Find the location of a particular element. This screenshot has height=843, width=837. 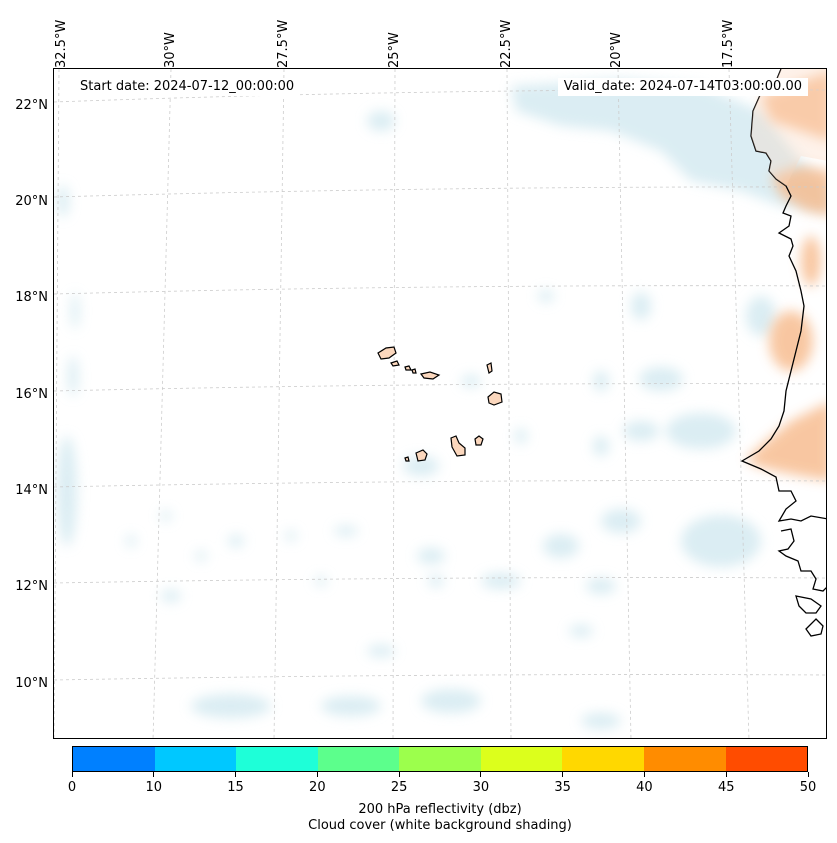

reflectivity-colorbar is located at coordinates (440, 759).